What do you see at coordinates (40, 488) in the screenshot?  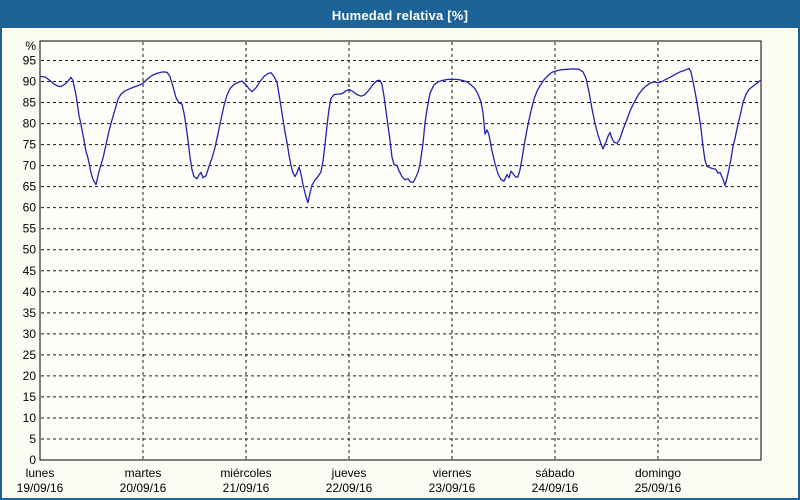 I see `x-date-label: 19/09/16` at bounding box center [40, 488].